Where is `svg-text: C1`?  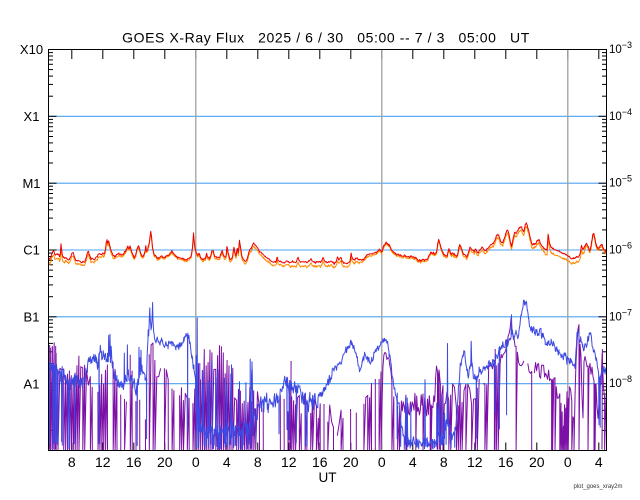 svg-text: C1 is located at coordinates (31, 250).